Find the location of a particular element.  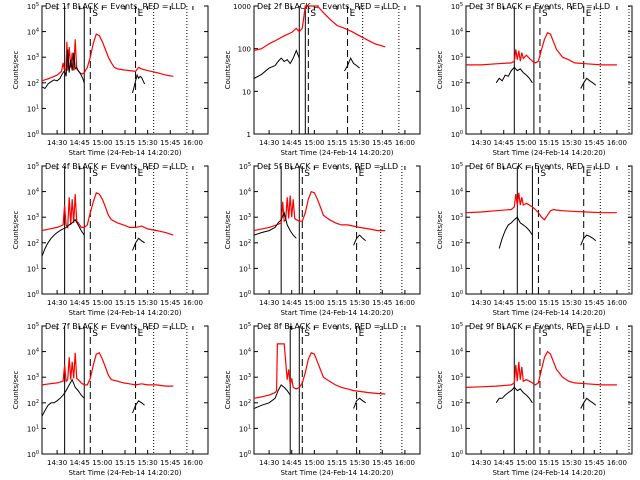

panel-title: Det 6f BLACK = Events, RED = LLD is located at coordinates (539, 166).